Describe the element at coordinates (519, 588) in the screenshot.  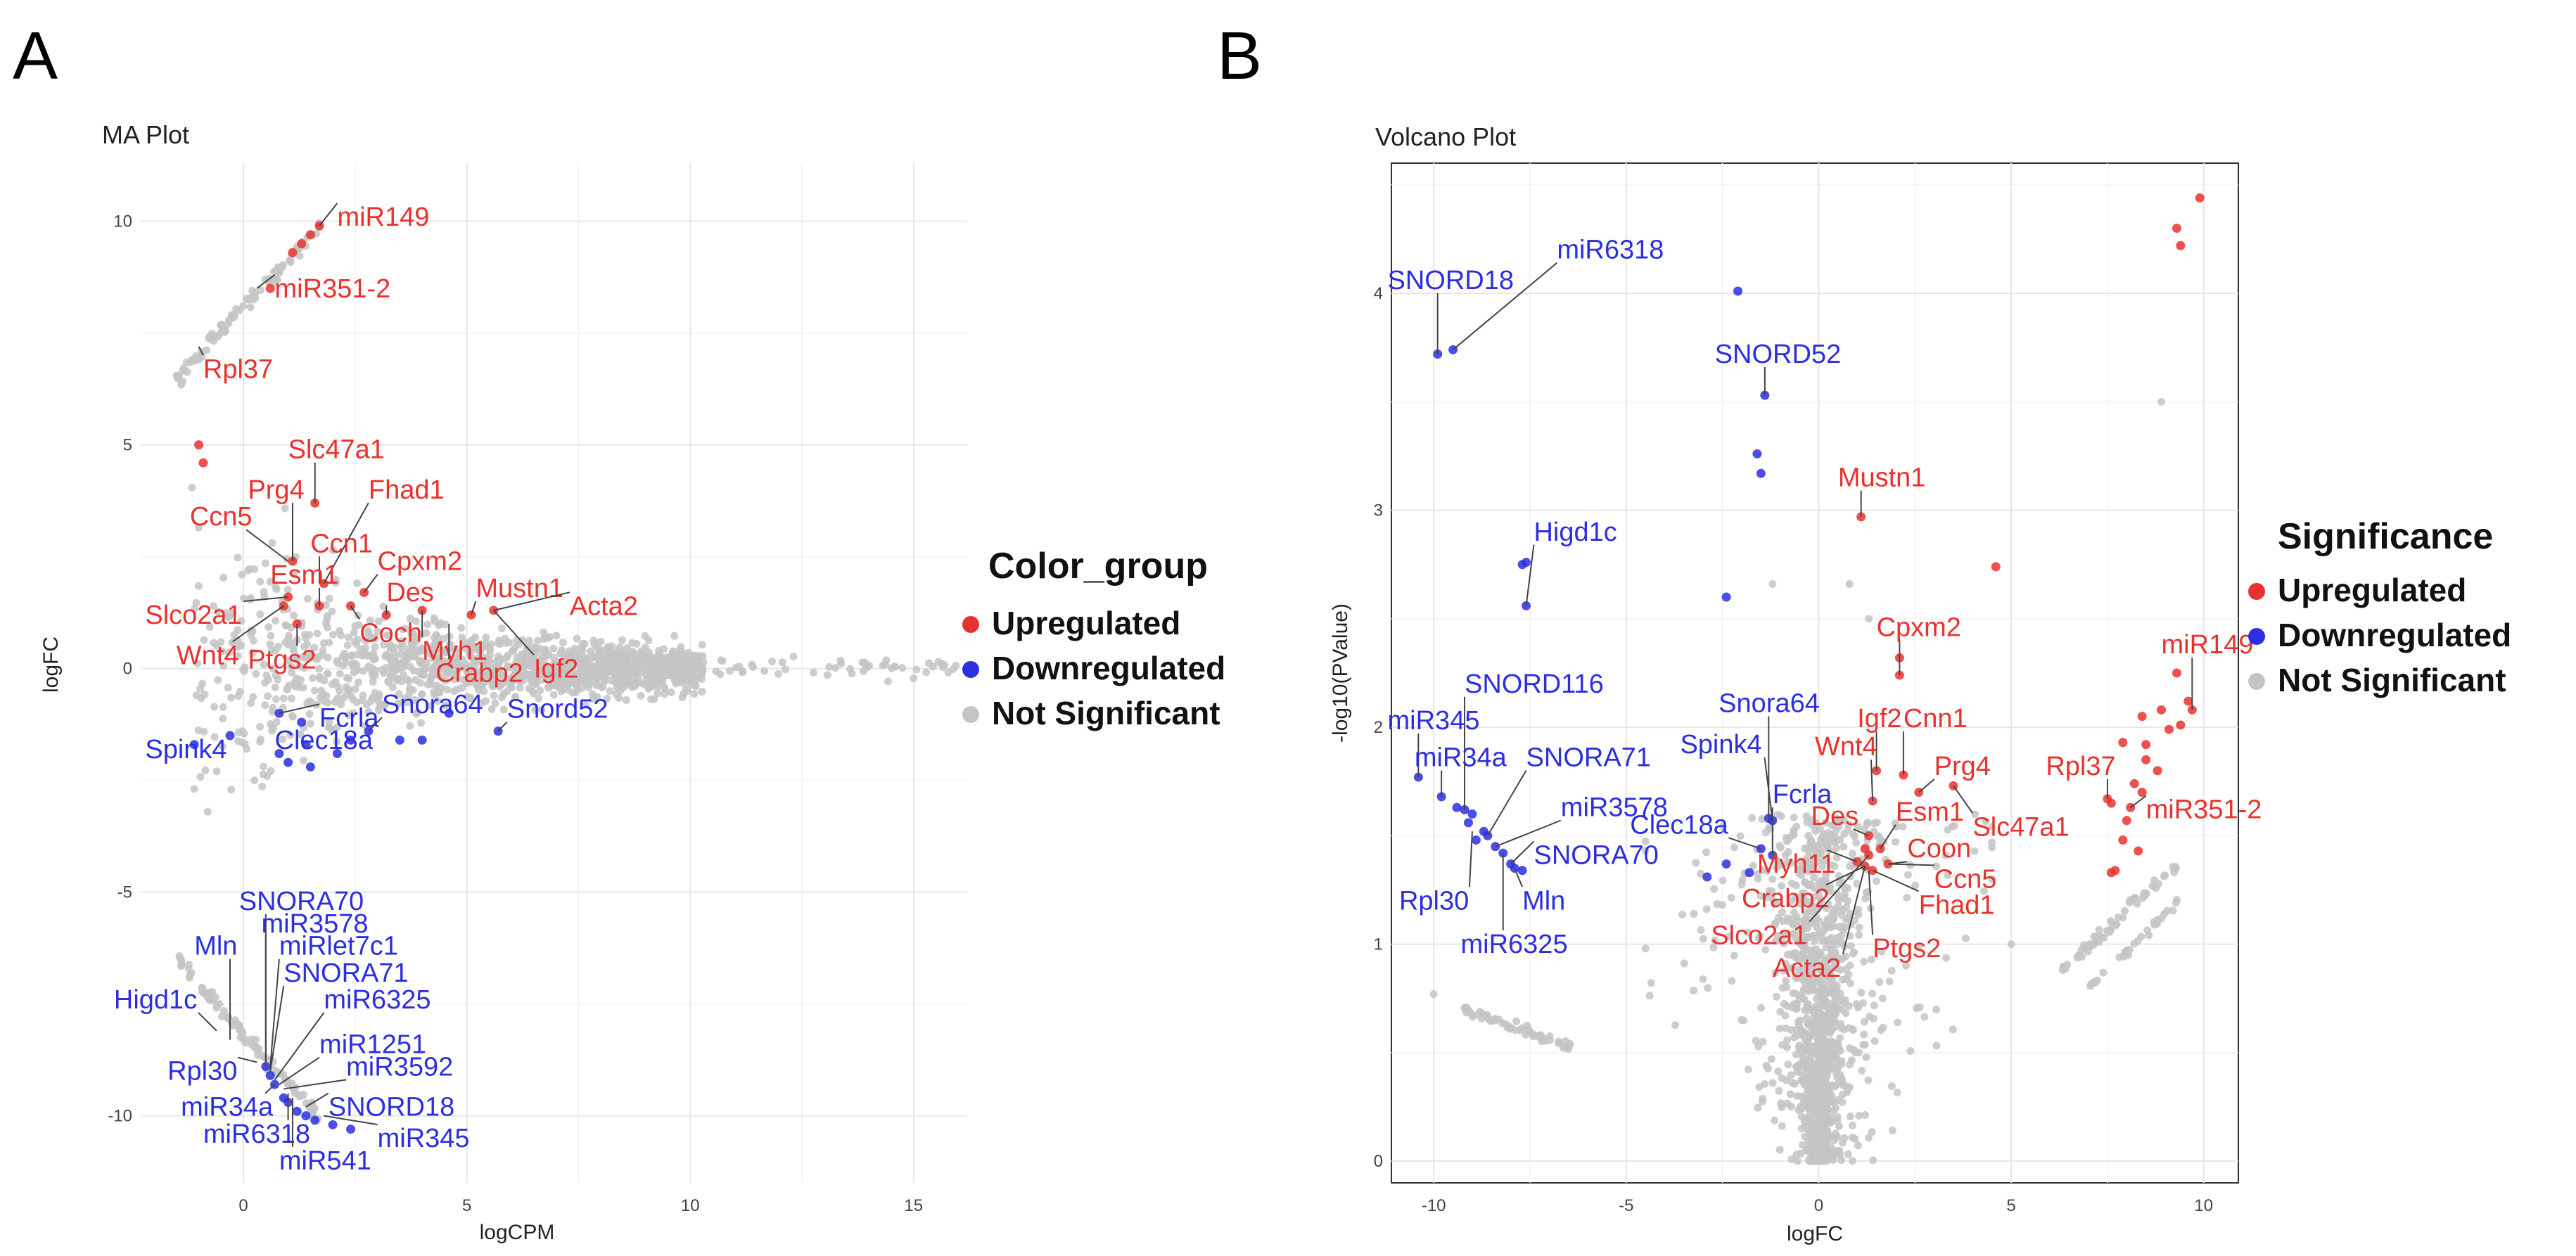
I see `ma-plot-gene-label: Mustn1` at that location.